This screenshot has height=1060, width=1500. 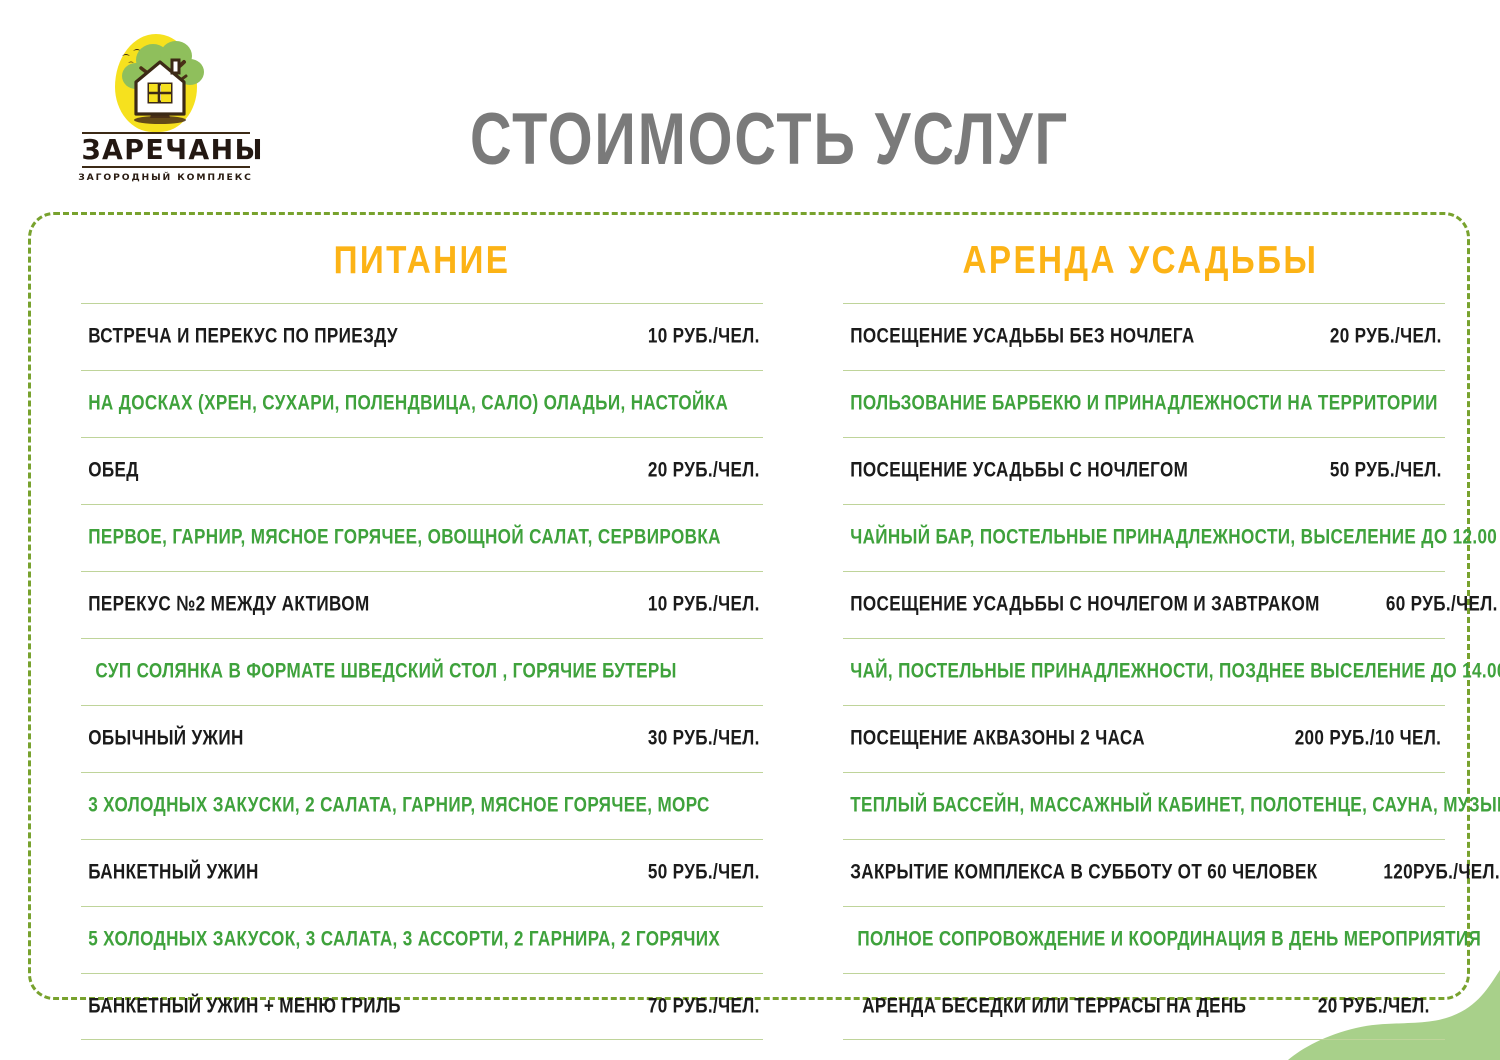 I want to click on column-heading-pitanie: ПИТАНИЕ, so click(x=422, y=260).